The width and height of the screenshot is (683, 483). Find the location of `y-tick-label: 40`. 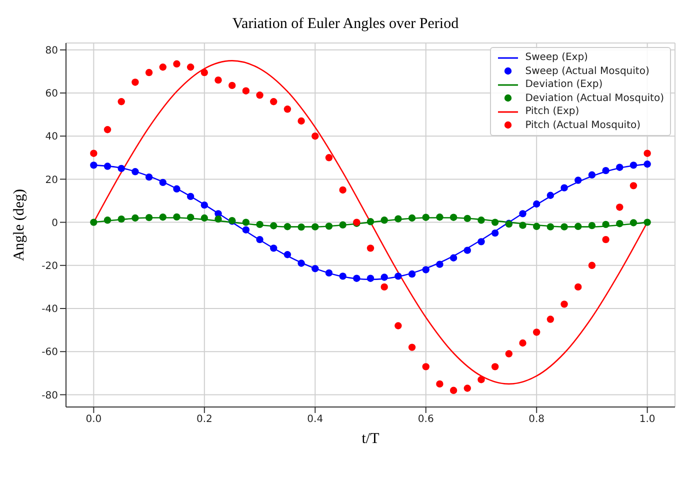

y-tick-label: 40 is located at coordinates (51, 137).